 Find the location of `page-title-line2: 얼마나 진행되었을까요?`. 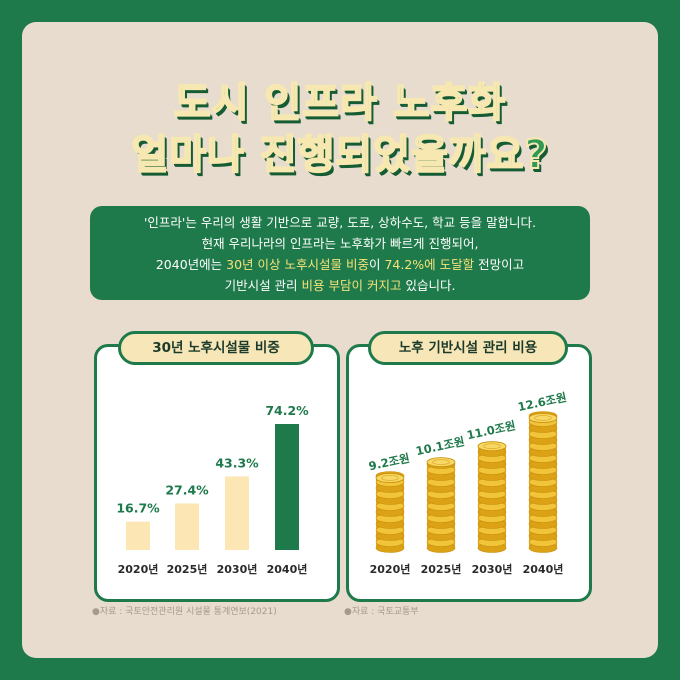

page-title-line2: 얼마나 진행되었을까요? is located at coordinates (339, 155).